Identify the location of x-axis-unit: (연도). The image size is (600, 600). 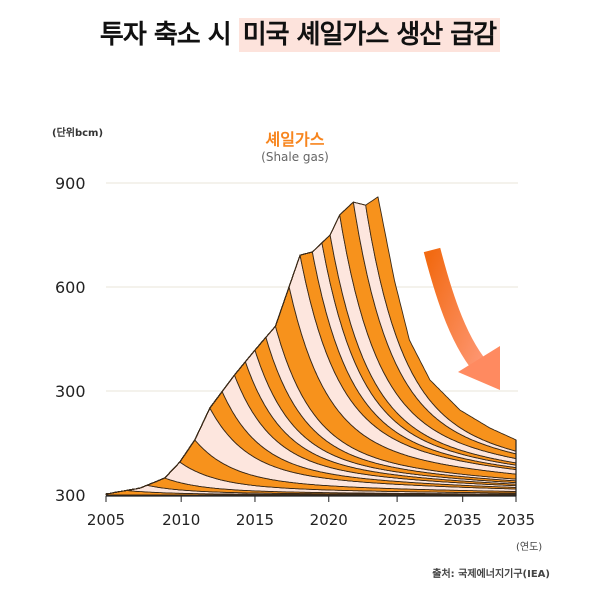
(529, 547).